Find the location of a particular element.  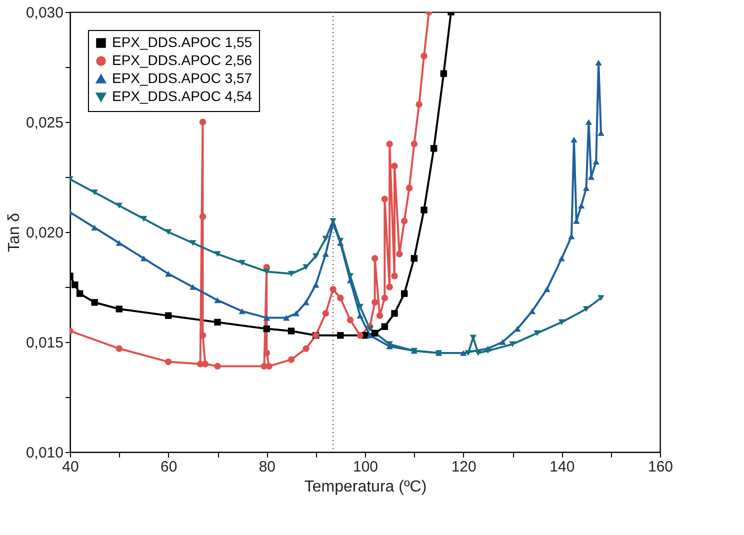

x-tick-label: 100 is located at coordinates (365, 467).